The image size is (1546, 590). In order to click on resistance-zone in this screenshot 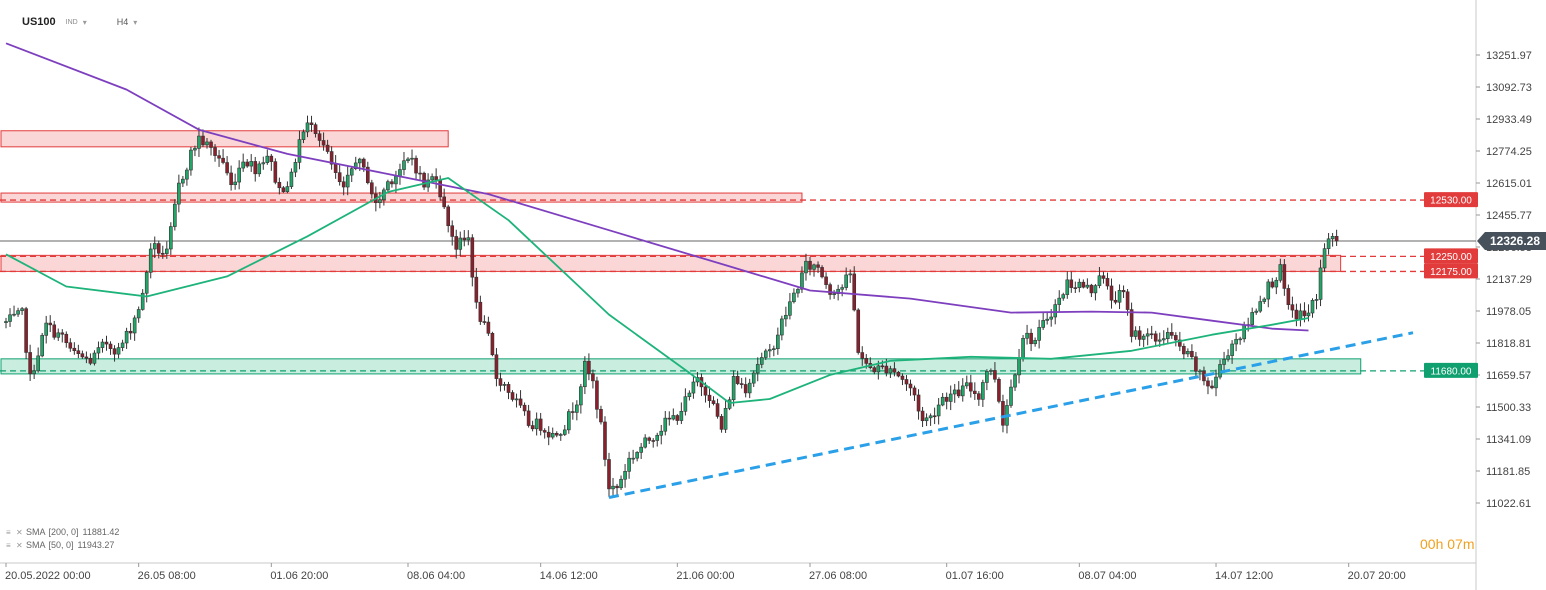, I will do `click(671, 263)`.